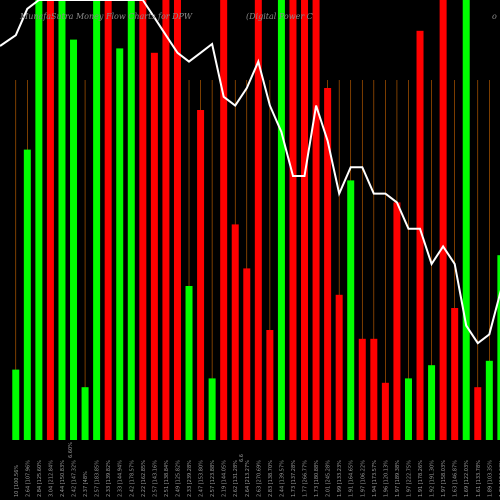 The height and width of the screenshot is (500, 500). I want to click on x-tick-label: 2.33 [239.28%, so click(190, 478).